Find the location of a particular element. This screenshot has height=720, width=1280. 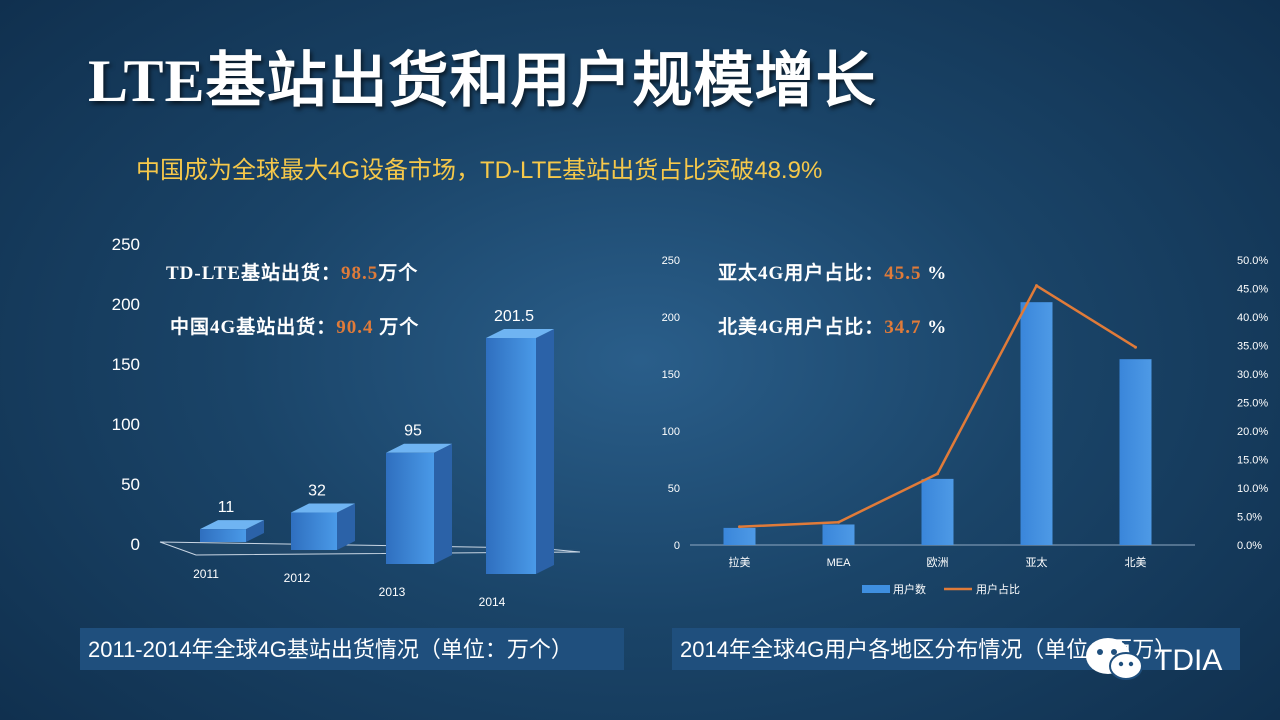

x-tick-label: 拉美 is located at coordinates (740, 562).